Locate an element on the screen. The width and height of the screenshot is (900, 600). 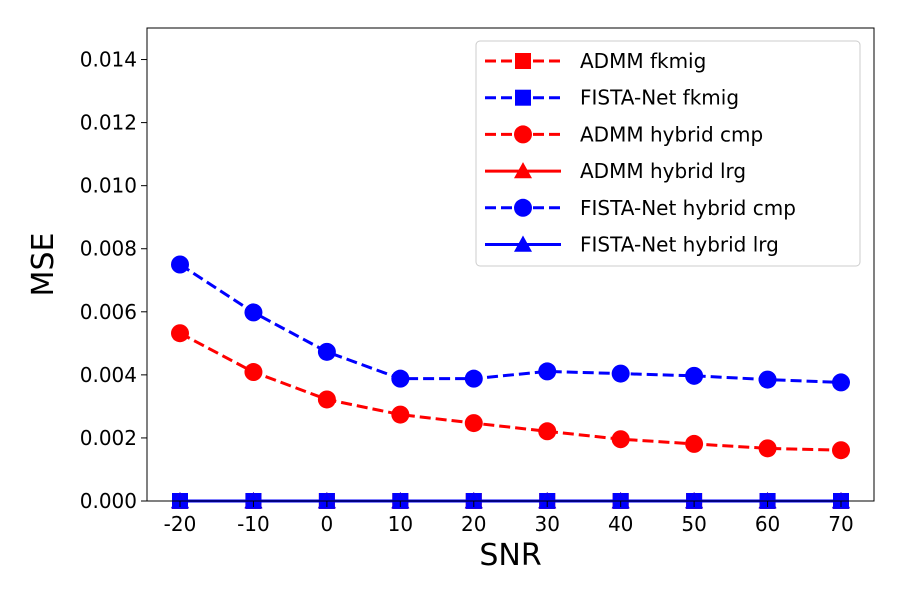
x-tick-label: 20 is located at coordinates (473, 524).